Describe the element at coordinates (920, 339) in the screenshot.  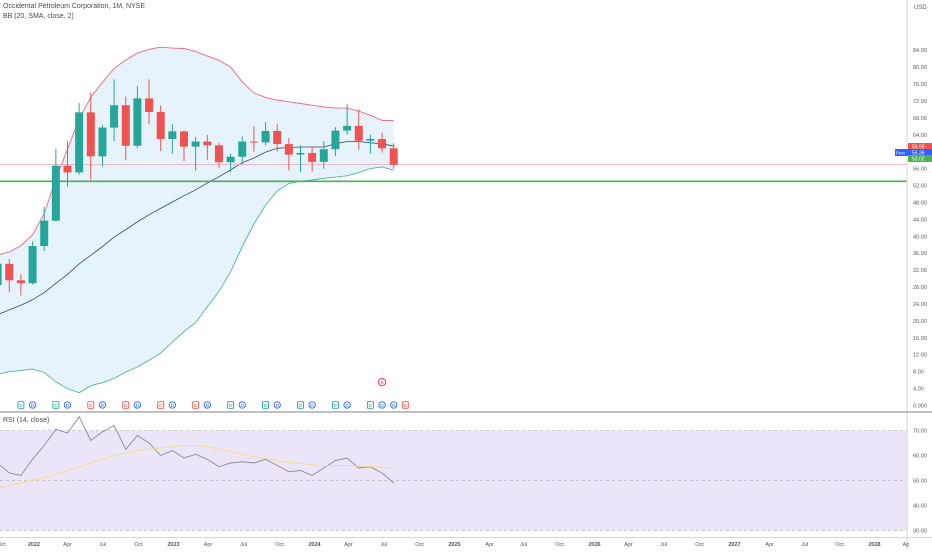
I see `price-tick-label: 16.00` at that location.